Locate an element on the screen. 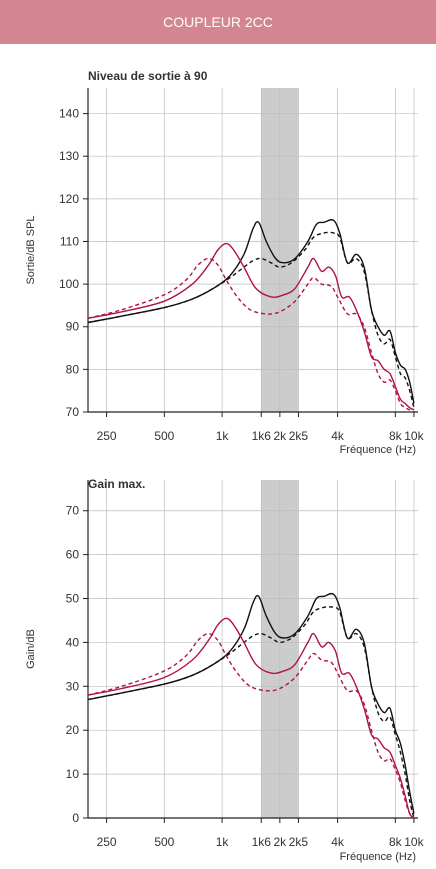 This screenshot has width=436, height=869. y-tick-label: 120 is located at coordinates (69, 199).